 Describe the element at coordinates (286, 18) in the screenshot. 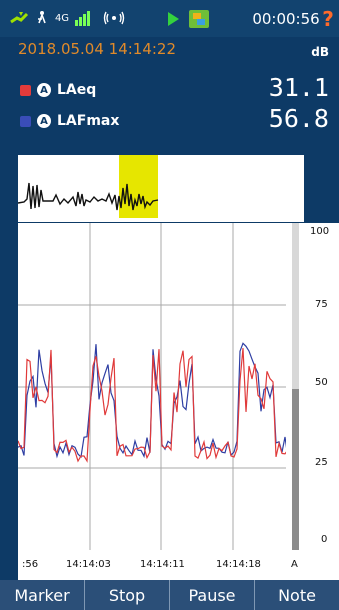

I see `elapsed-time: 00:00:56` at that location.